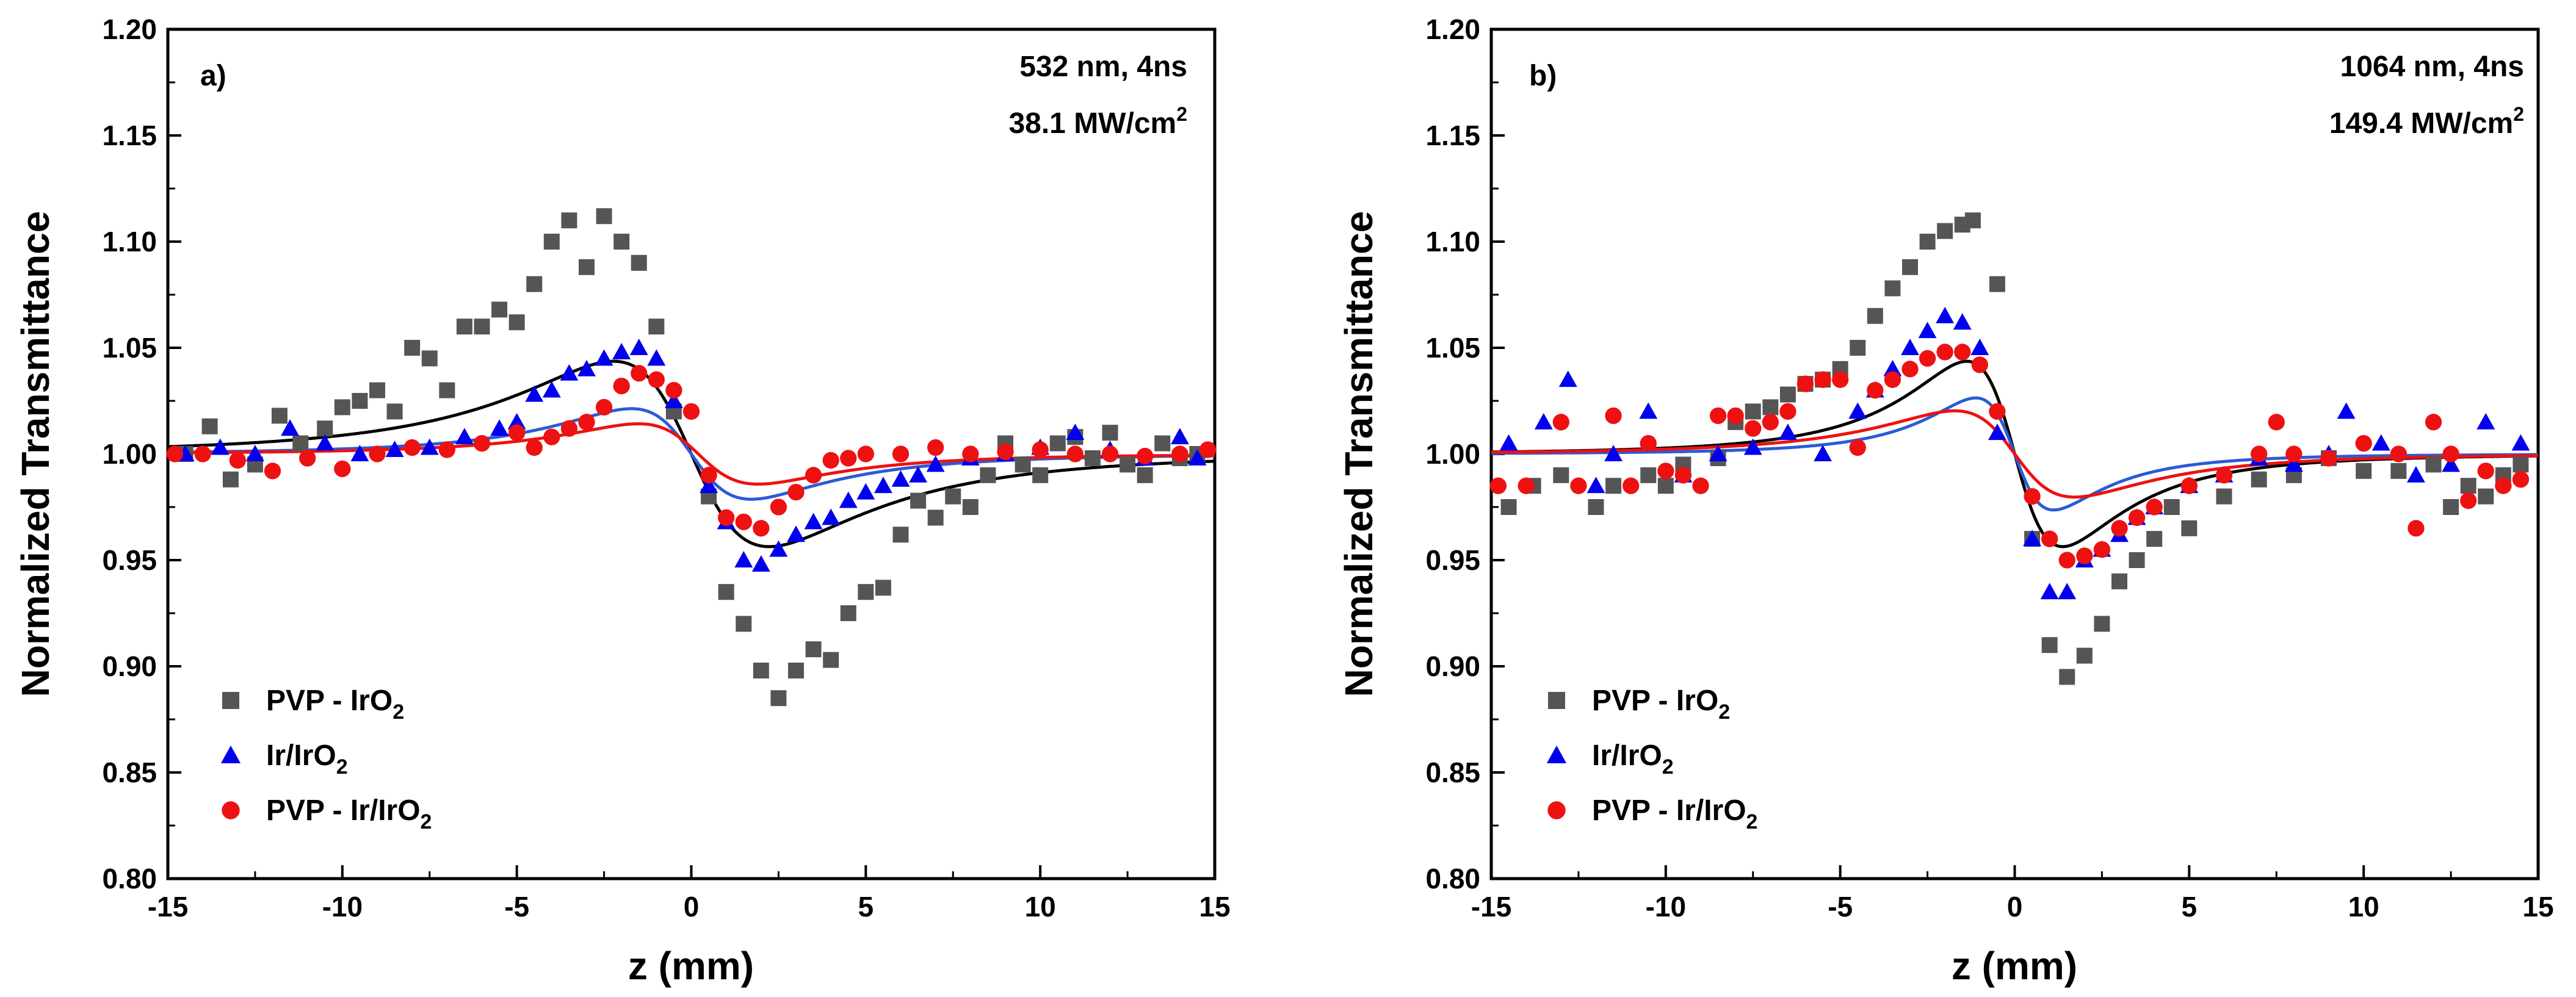 This screenshot has width=2576, height=997. I want to click on annotation-intensity-sup: 2, so click(2518, 114).